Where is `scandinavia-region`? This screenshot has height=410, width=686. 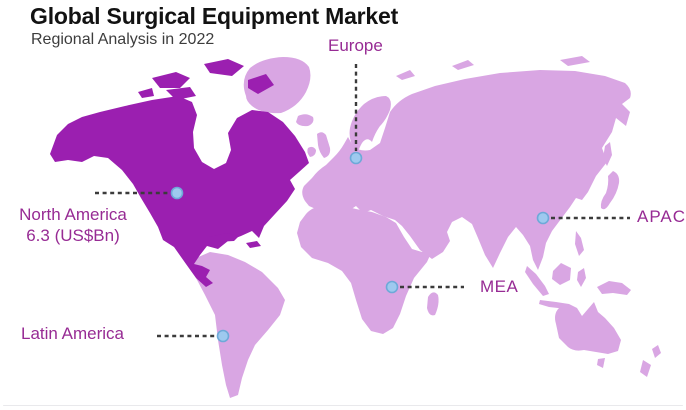
scandinavia-region is located at coordinates (370, 124).